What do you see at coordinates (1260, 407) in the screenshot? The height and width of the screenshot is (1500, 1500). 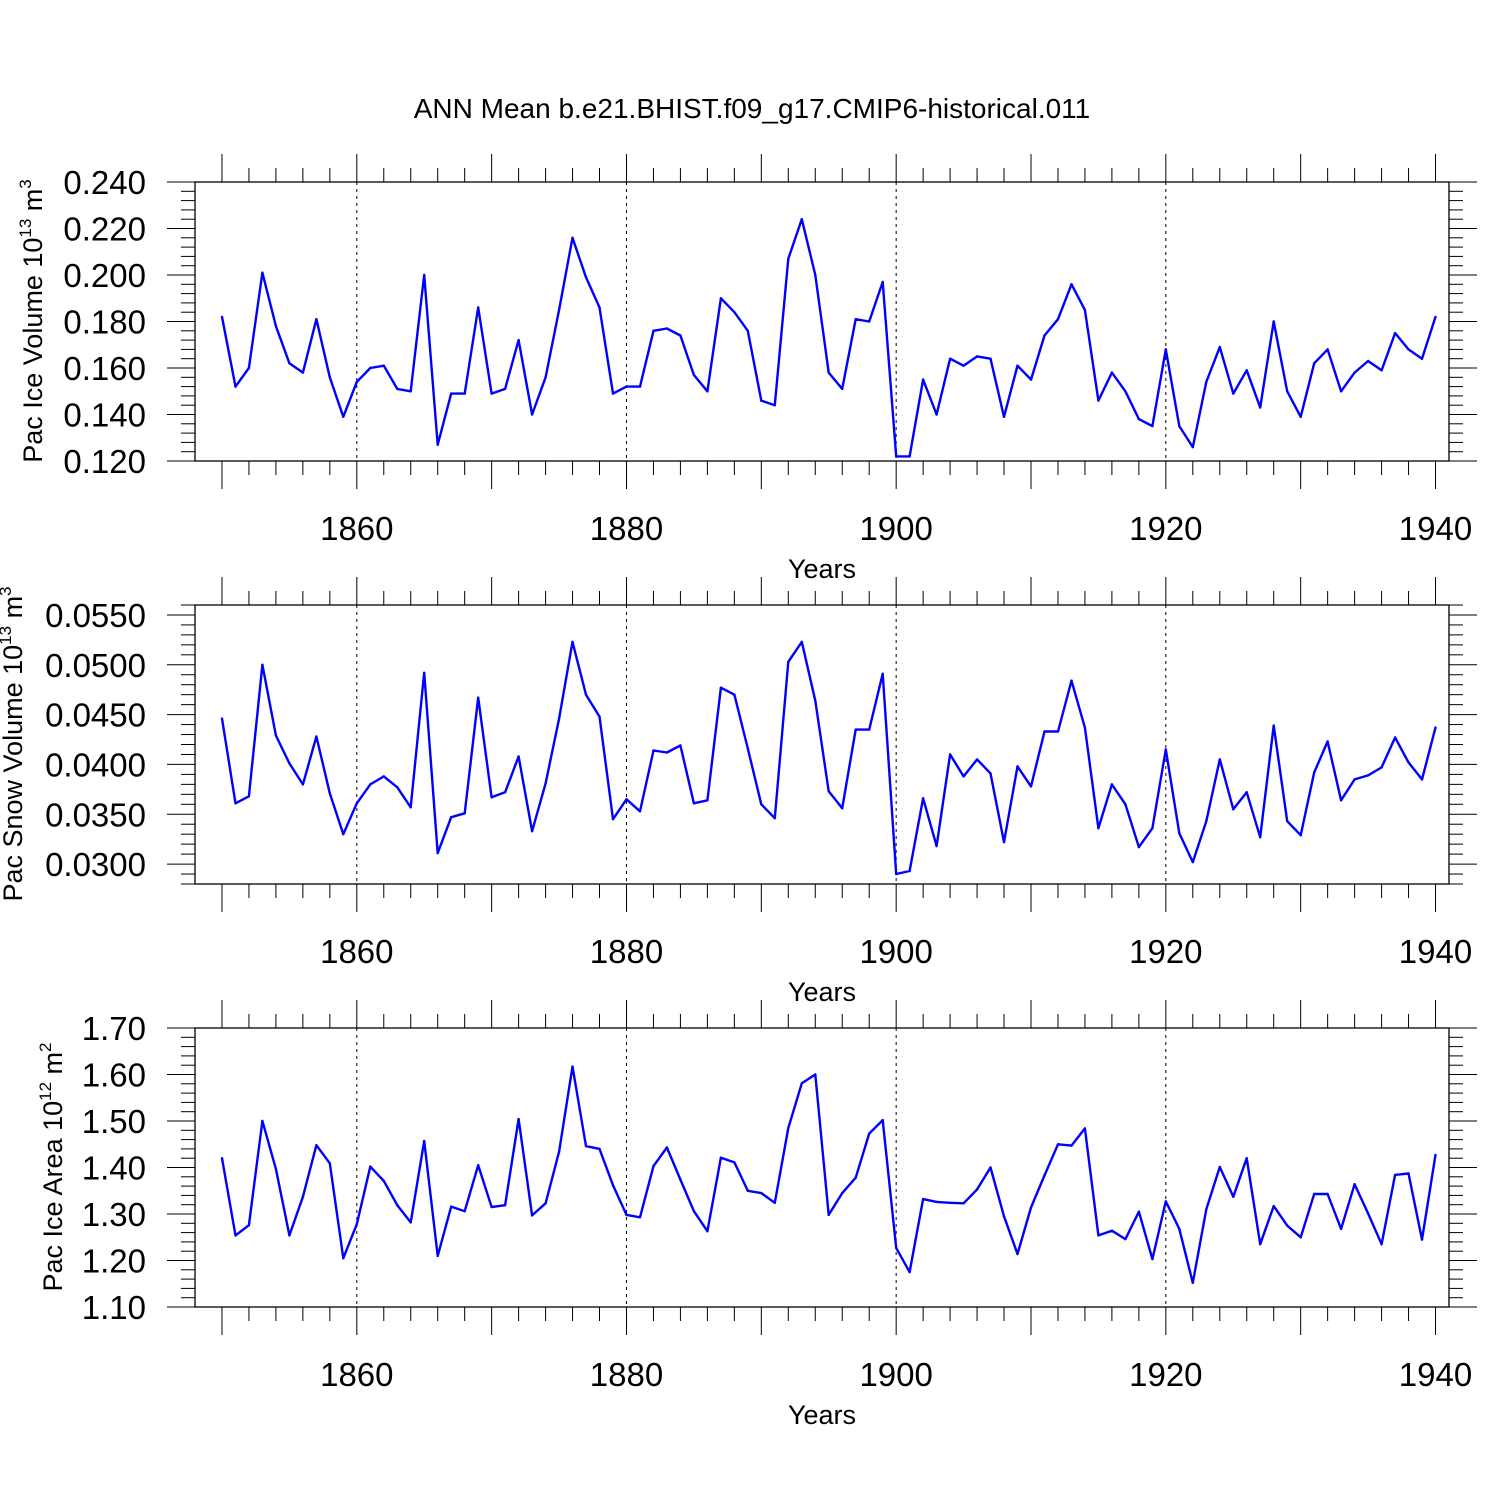 I see `data-point-1927` at bounding box center [1260, 407].